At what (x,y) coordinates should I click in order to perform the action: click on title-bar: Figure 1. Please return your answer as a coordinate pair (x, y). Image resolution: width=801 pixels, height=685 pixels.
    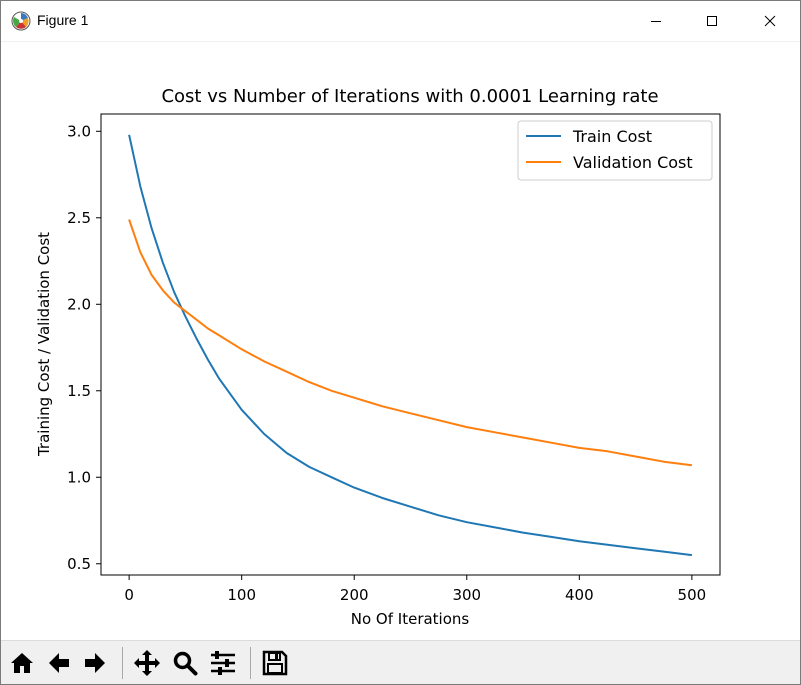
    Looking at the image, I should click on (400, 21).